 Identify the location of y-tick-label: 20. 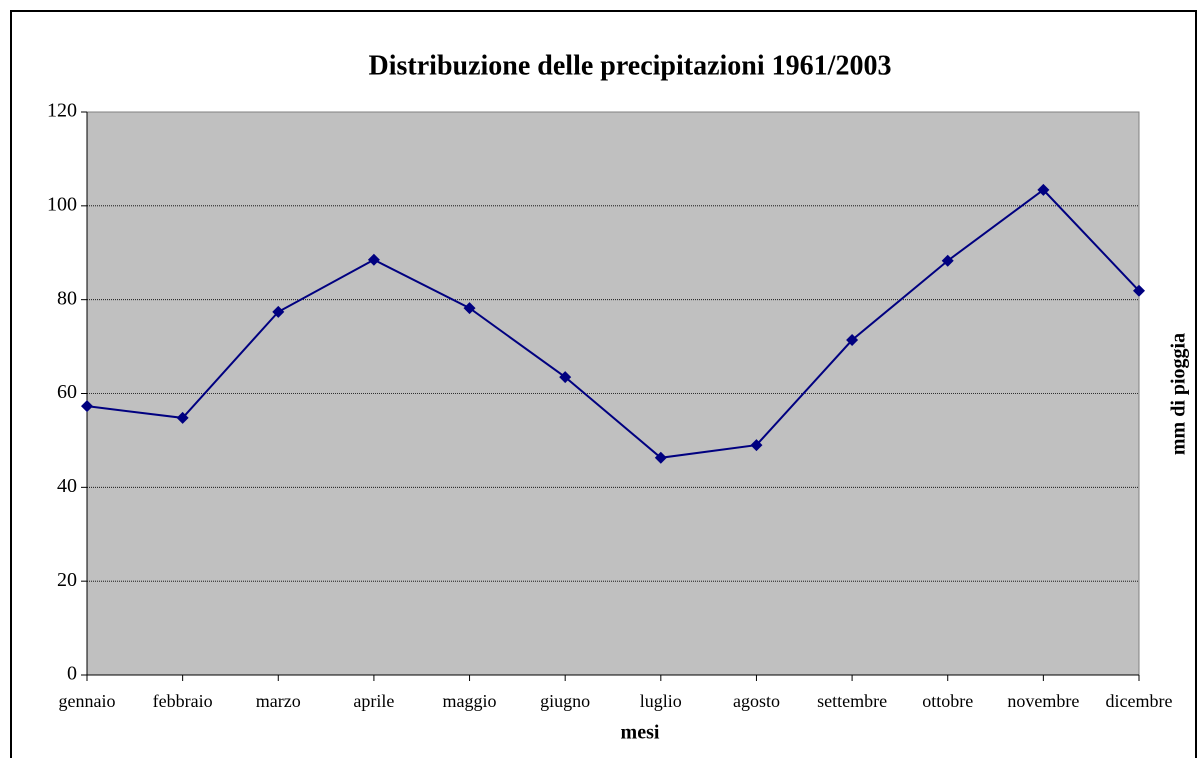
(67, 580).